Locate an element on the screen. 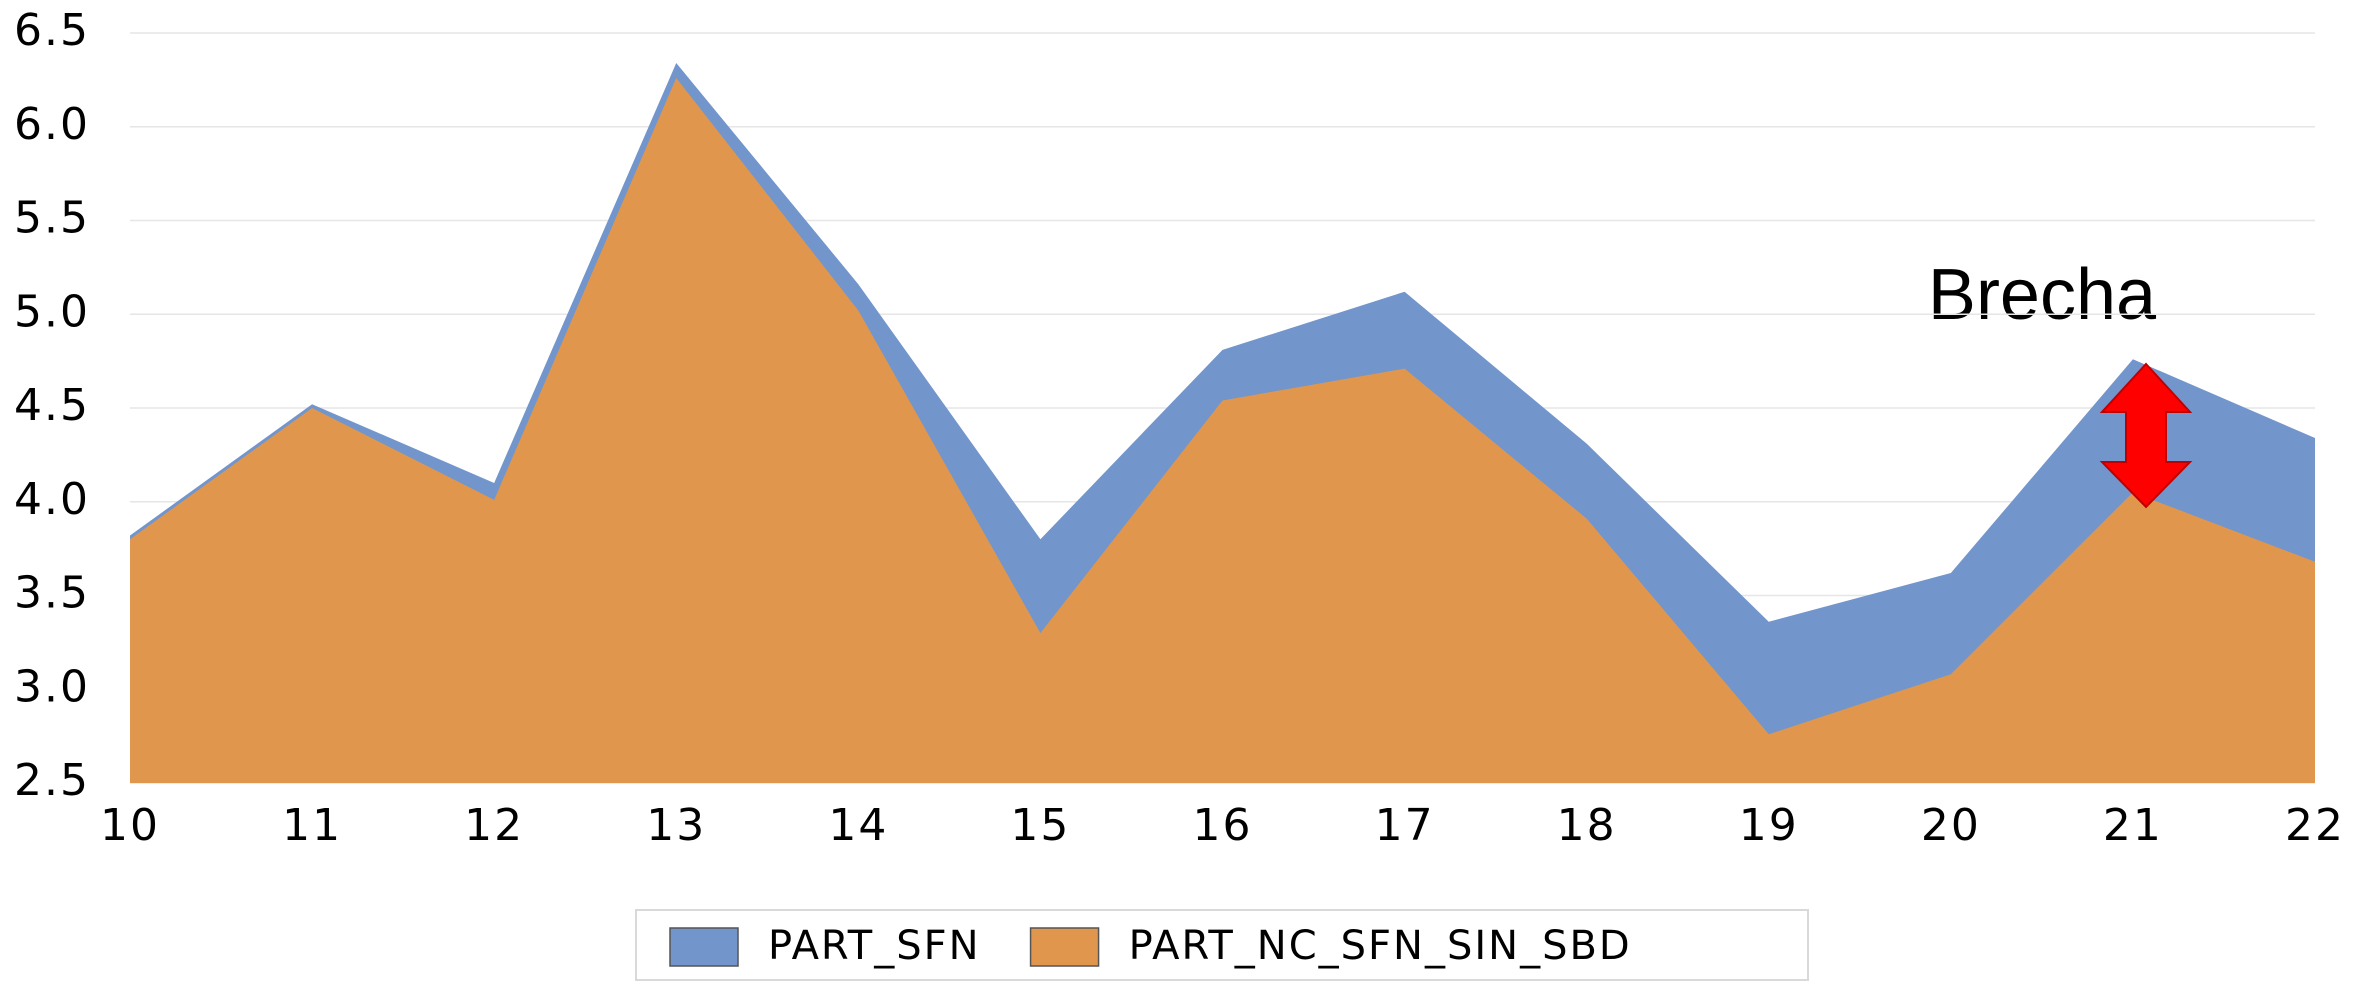 The height and width of the screenshot is (981, 2354). x-tick-label: 22 is located at coordinates (2315, 825).